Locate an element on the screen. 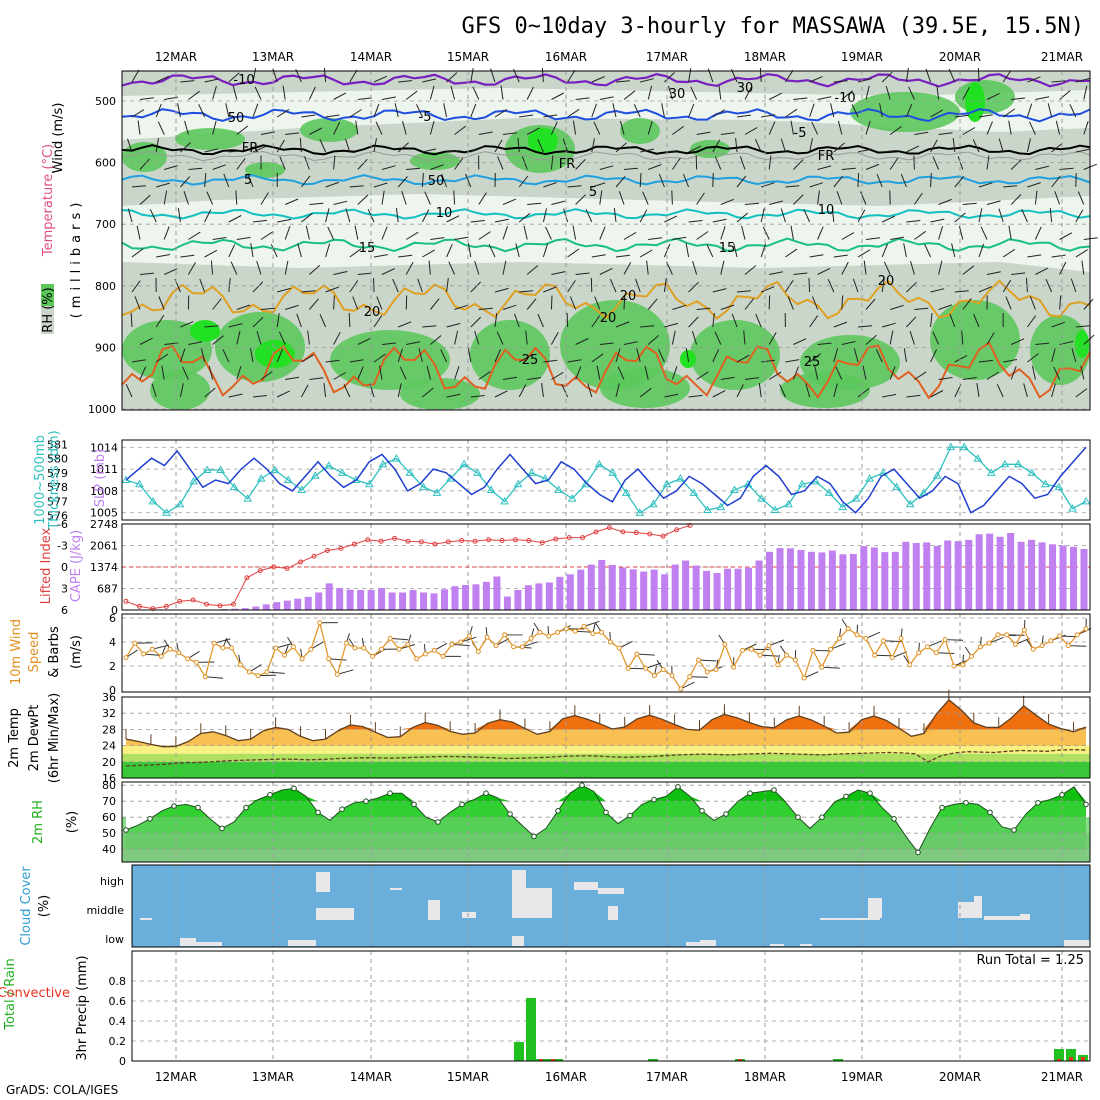 Image resolution: width=1100 pixels, height=1100 pixels. li-tick-0: 0 is located at coordinates (64, 567).